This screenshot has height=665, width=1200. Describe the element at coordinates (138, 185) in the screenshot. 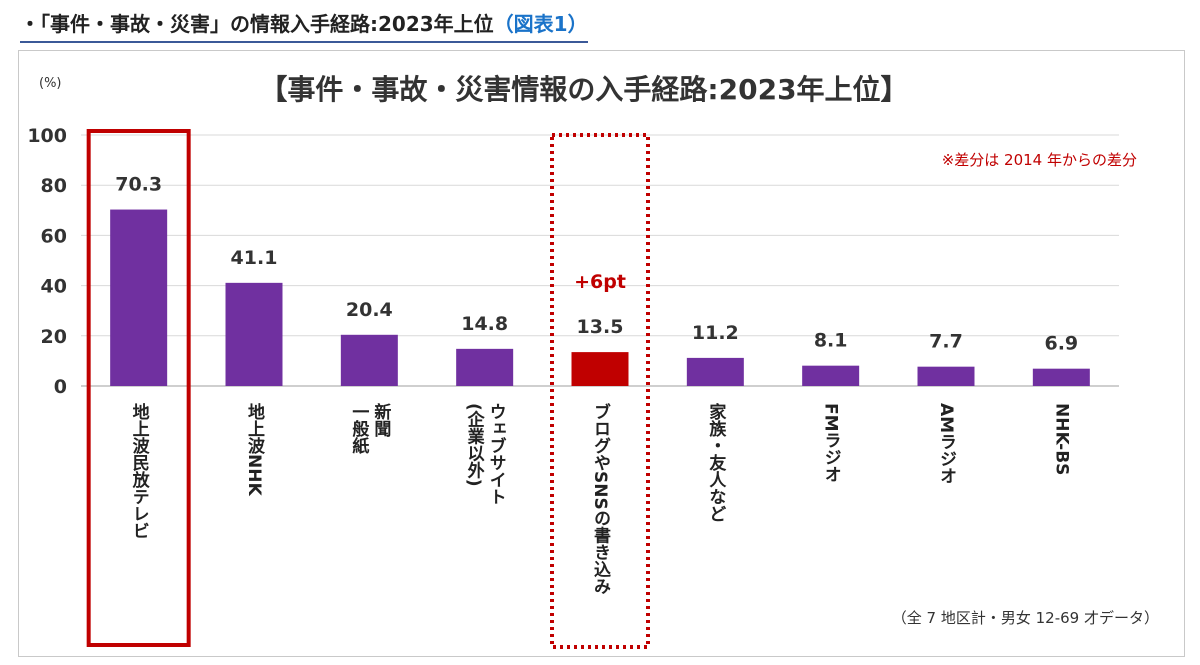

I see `data-label: 70.3` at that location.